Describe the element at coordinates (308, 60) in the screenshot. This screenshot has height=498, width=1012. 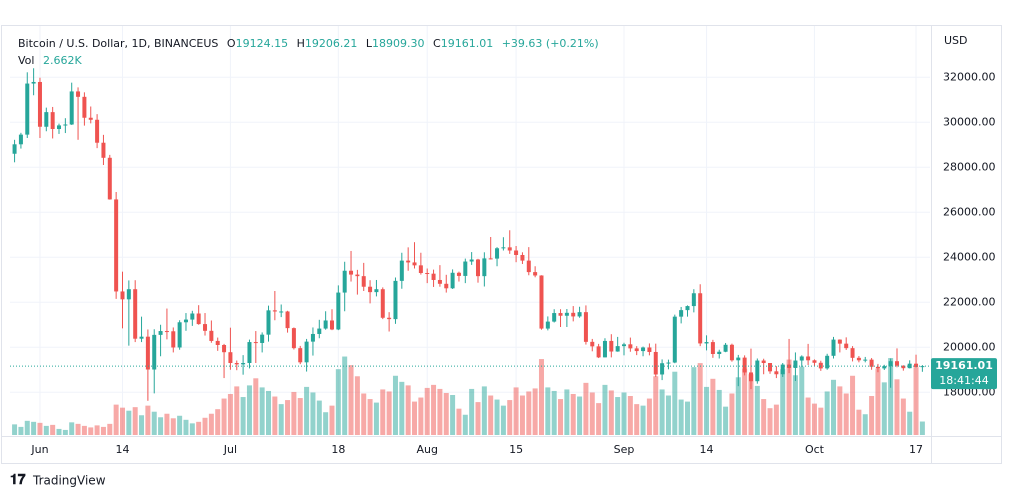
I see `volume-row: Vol 2.662K` at that location.